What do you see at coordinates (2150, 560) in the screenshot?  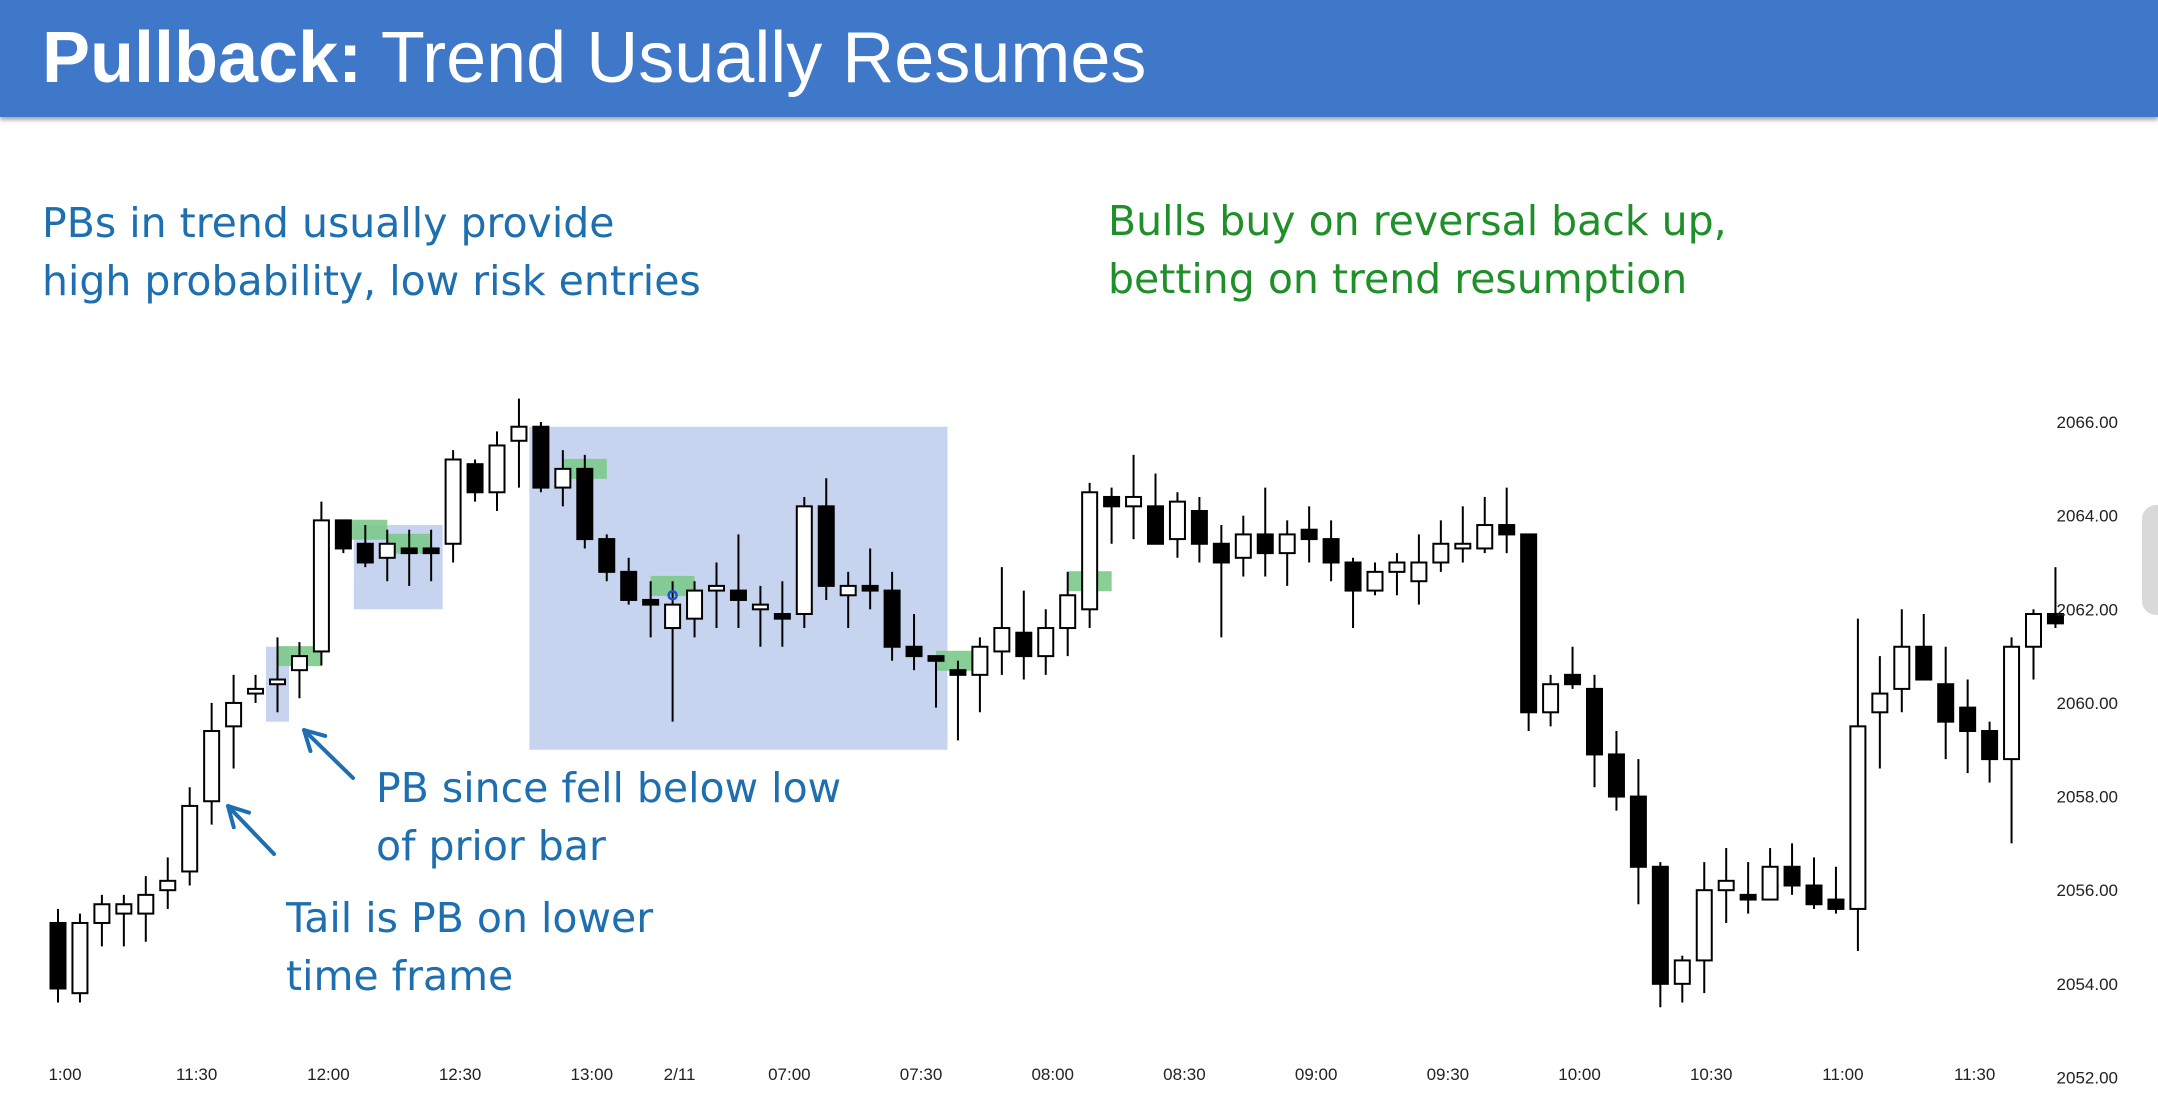 I see `side-scroll-handle` at bounding box center [2150, 560].